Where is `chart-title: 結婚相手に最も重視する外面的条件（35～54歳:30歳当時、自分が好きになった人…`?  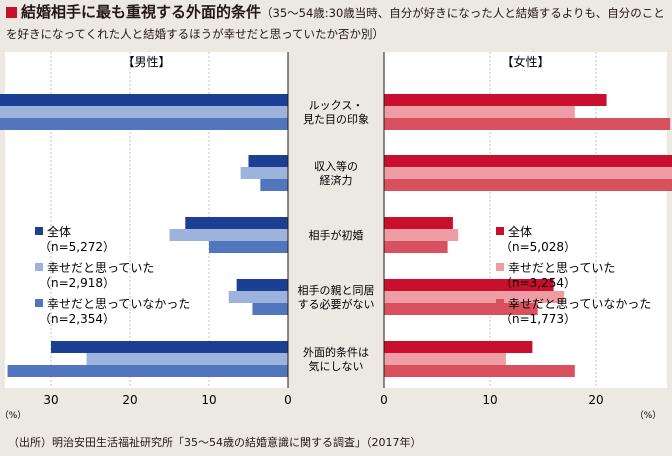 chart-title: 結婚相手に最も重視する外面的条件（35～54歳:30歳当時、自分が好きになった人… is located at coordinates (338, 23).